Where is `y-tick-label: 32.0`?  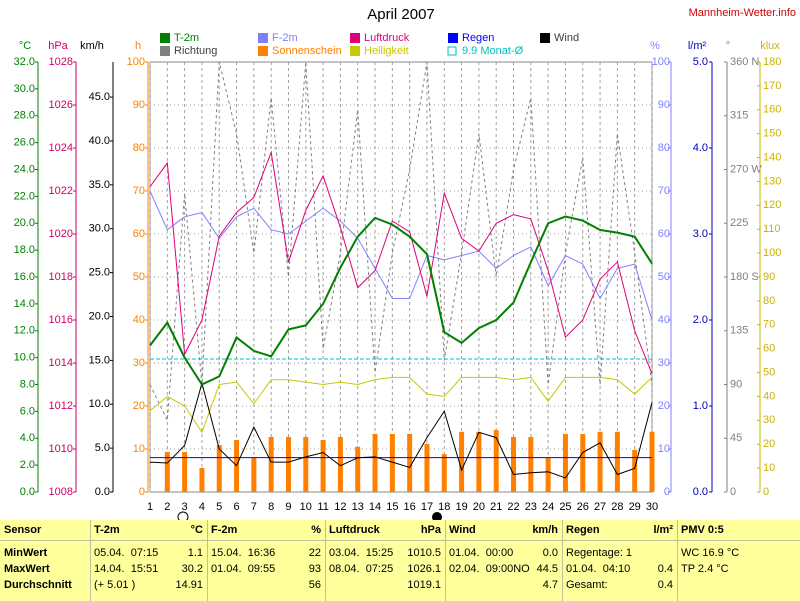 y-tick-label: 32.0 is located at coordinates (24, 62).